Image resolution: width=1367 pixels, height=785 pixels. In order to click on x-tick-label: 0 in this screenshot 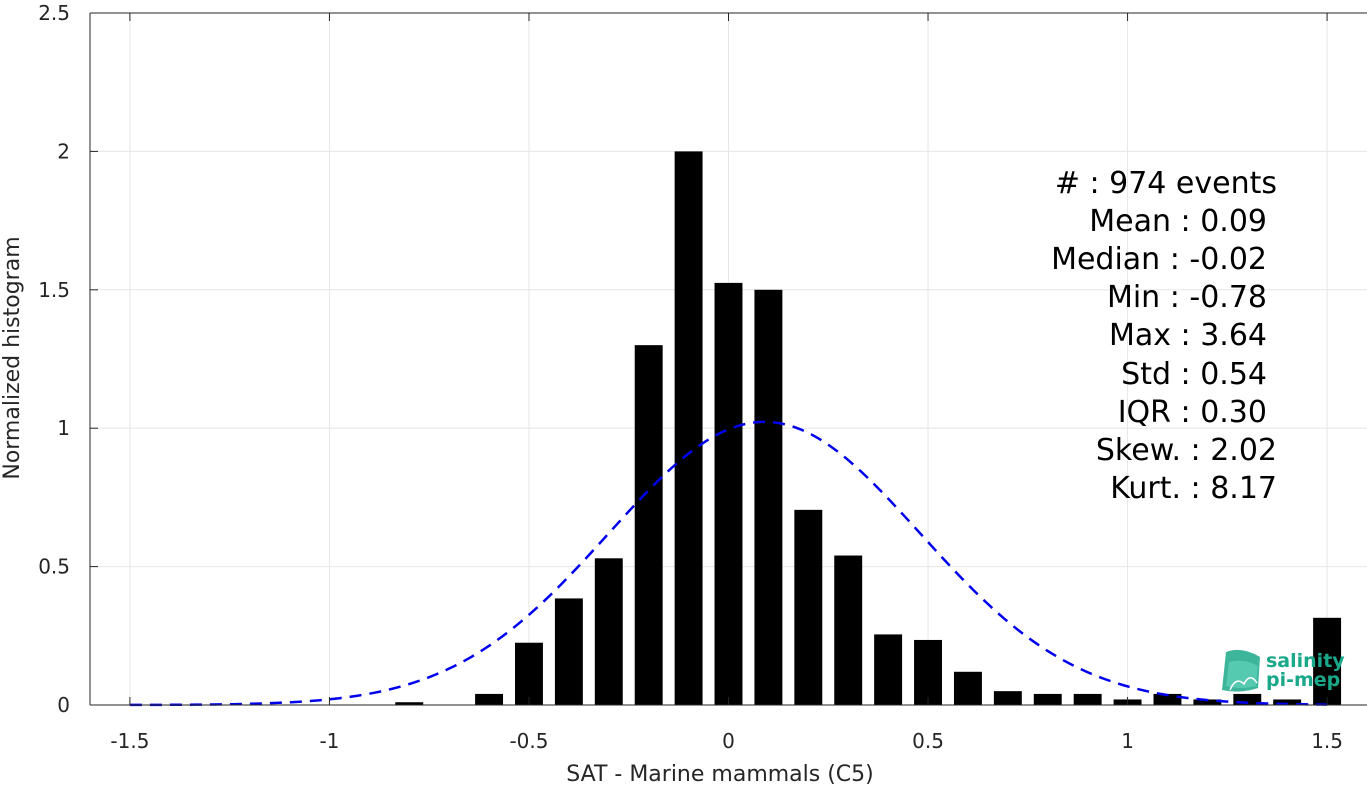, I will do `click(728, 741)`.